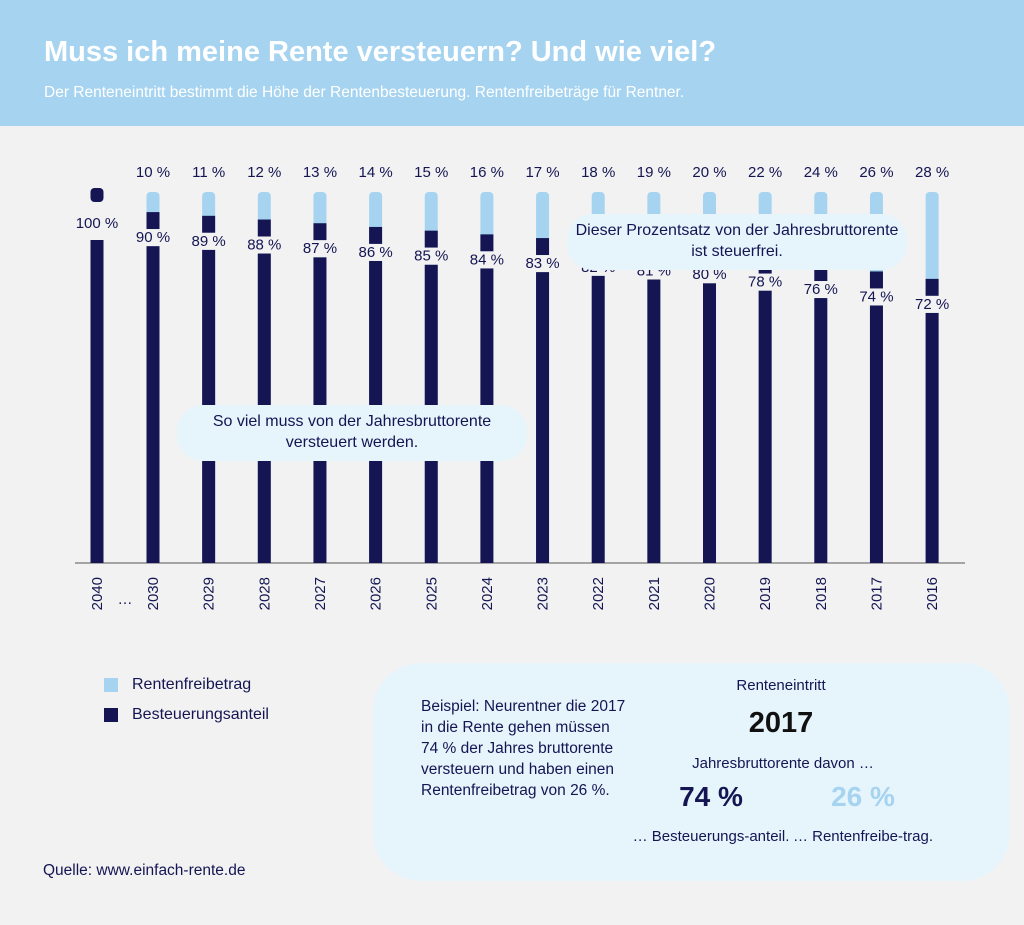  What do you see at coordinates (709, 423) in the screenshot?
I see `bar-besteuerung-2020` at bounding box center [709, 423].